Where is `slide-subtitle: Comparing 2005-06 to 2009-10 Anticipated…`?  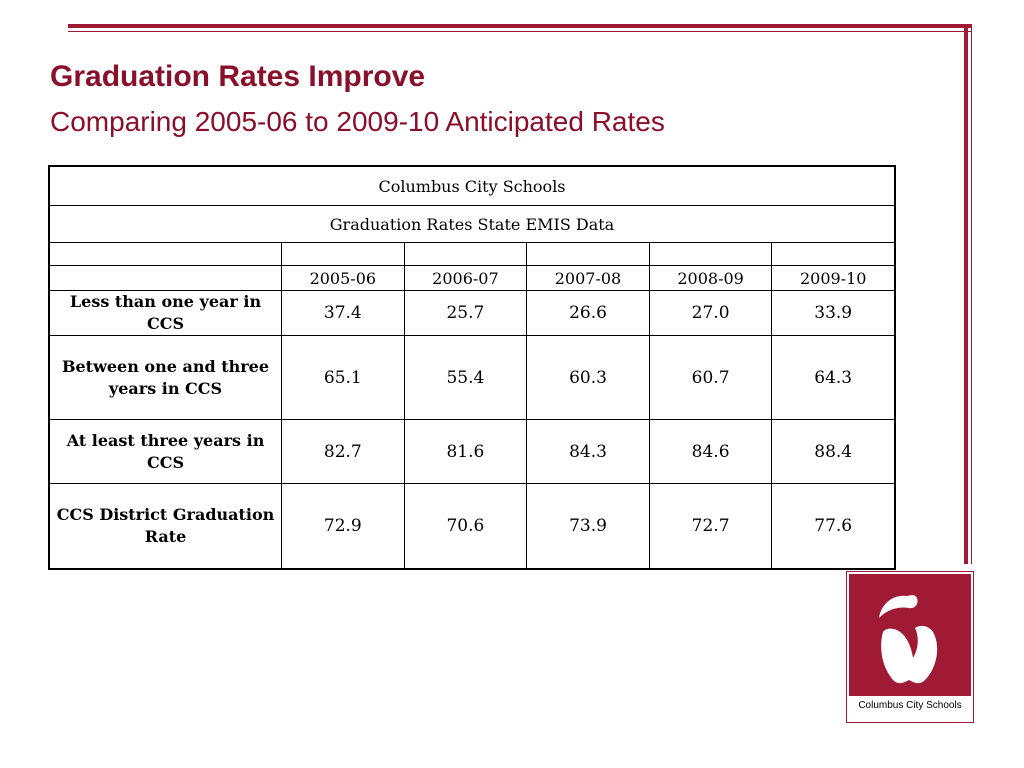 slide-subtitle: Comparing 2005-06 to 2009-10 Anticipated… is located at coordinates (357, 121).